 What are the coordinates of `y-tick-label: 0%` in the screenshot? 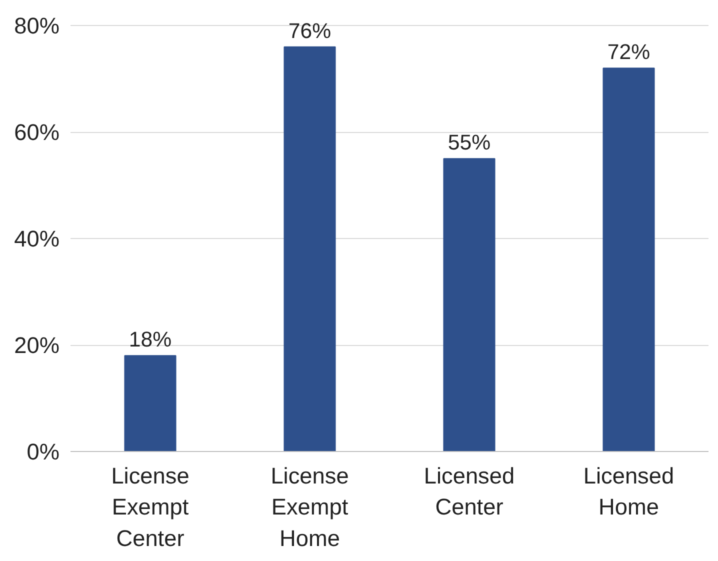 It's located at (43, 451).